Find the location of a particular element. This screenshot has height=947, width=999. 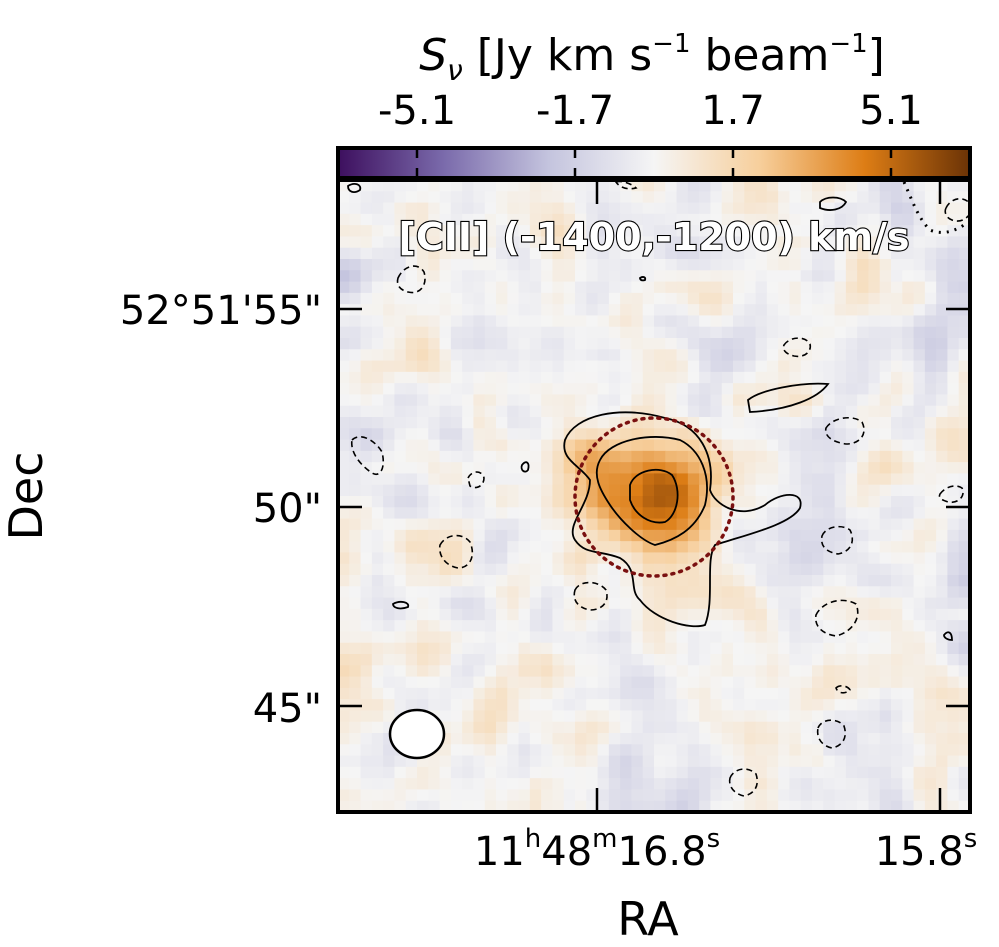

contour-line is located at coordinates (843, 689).